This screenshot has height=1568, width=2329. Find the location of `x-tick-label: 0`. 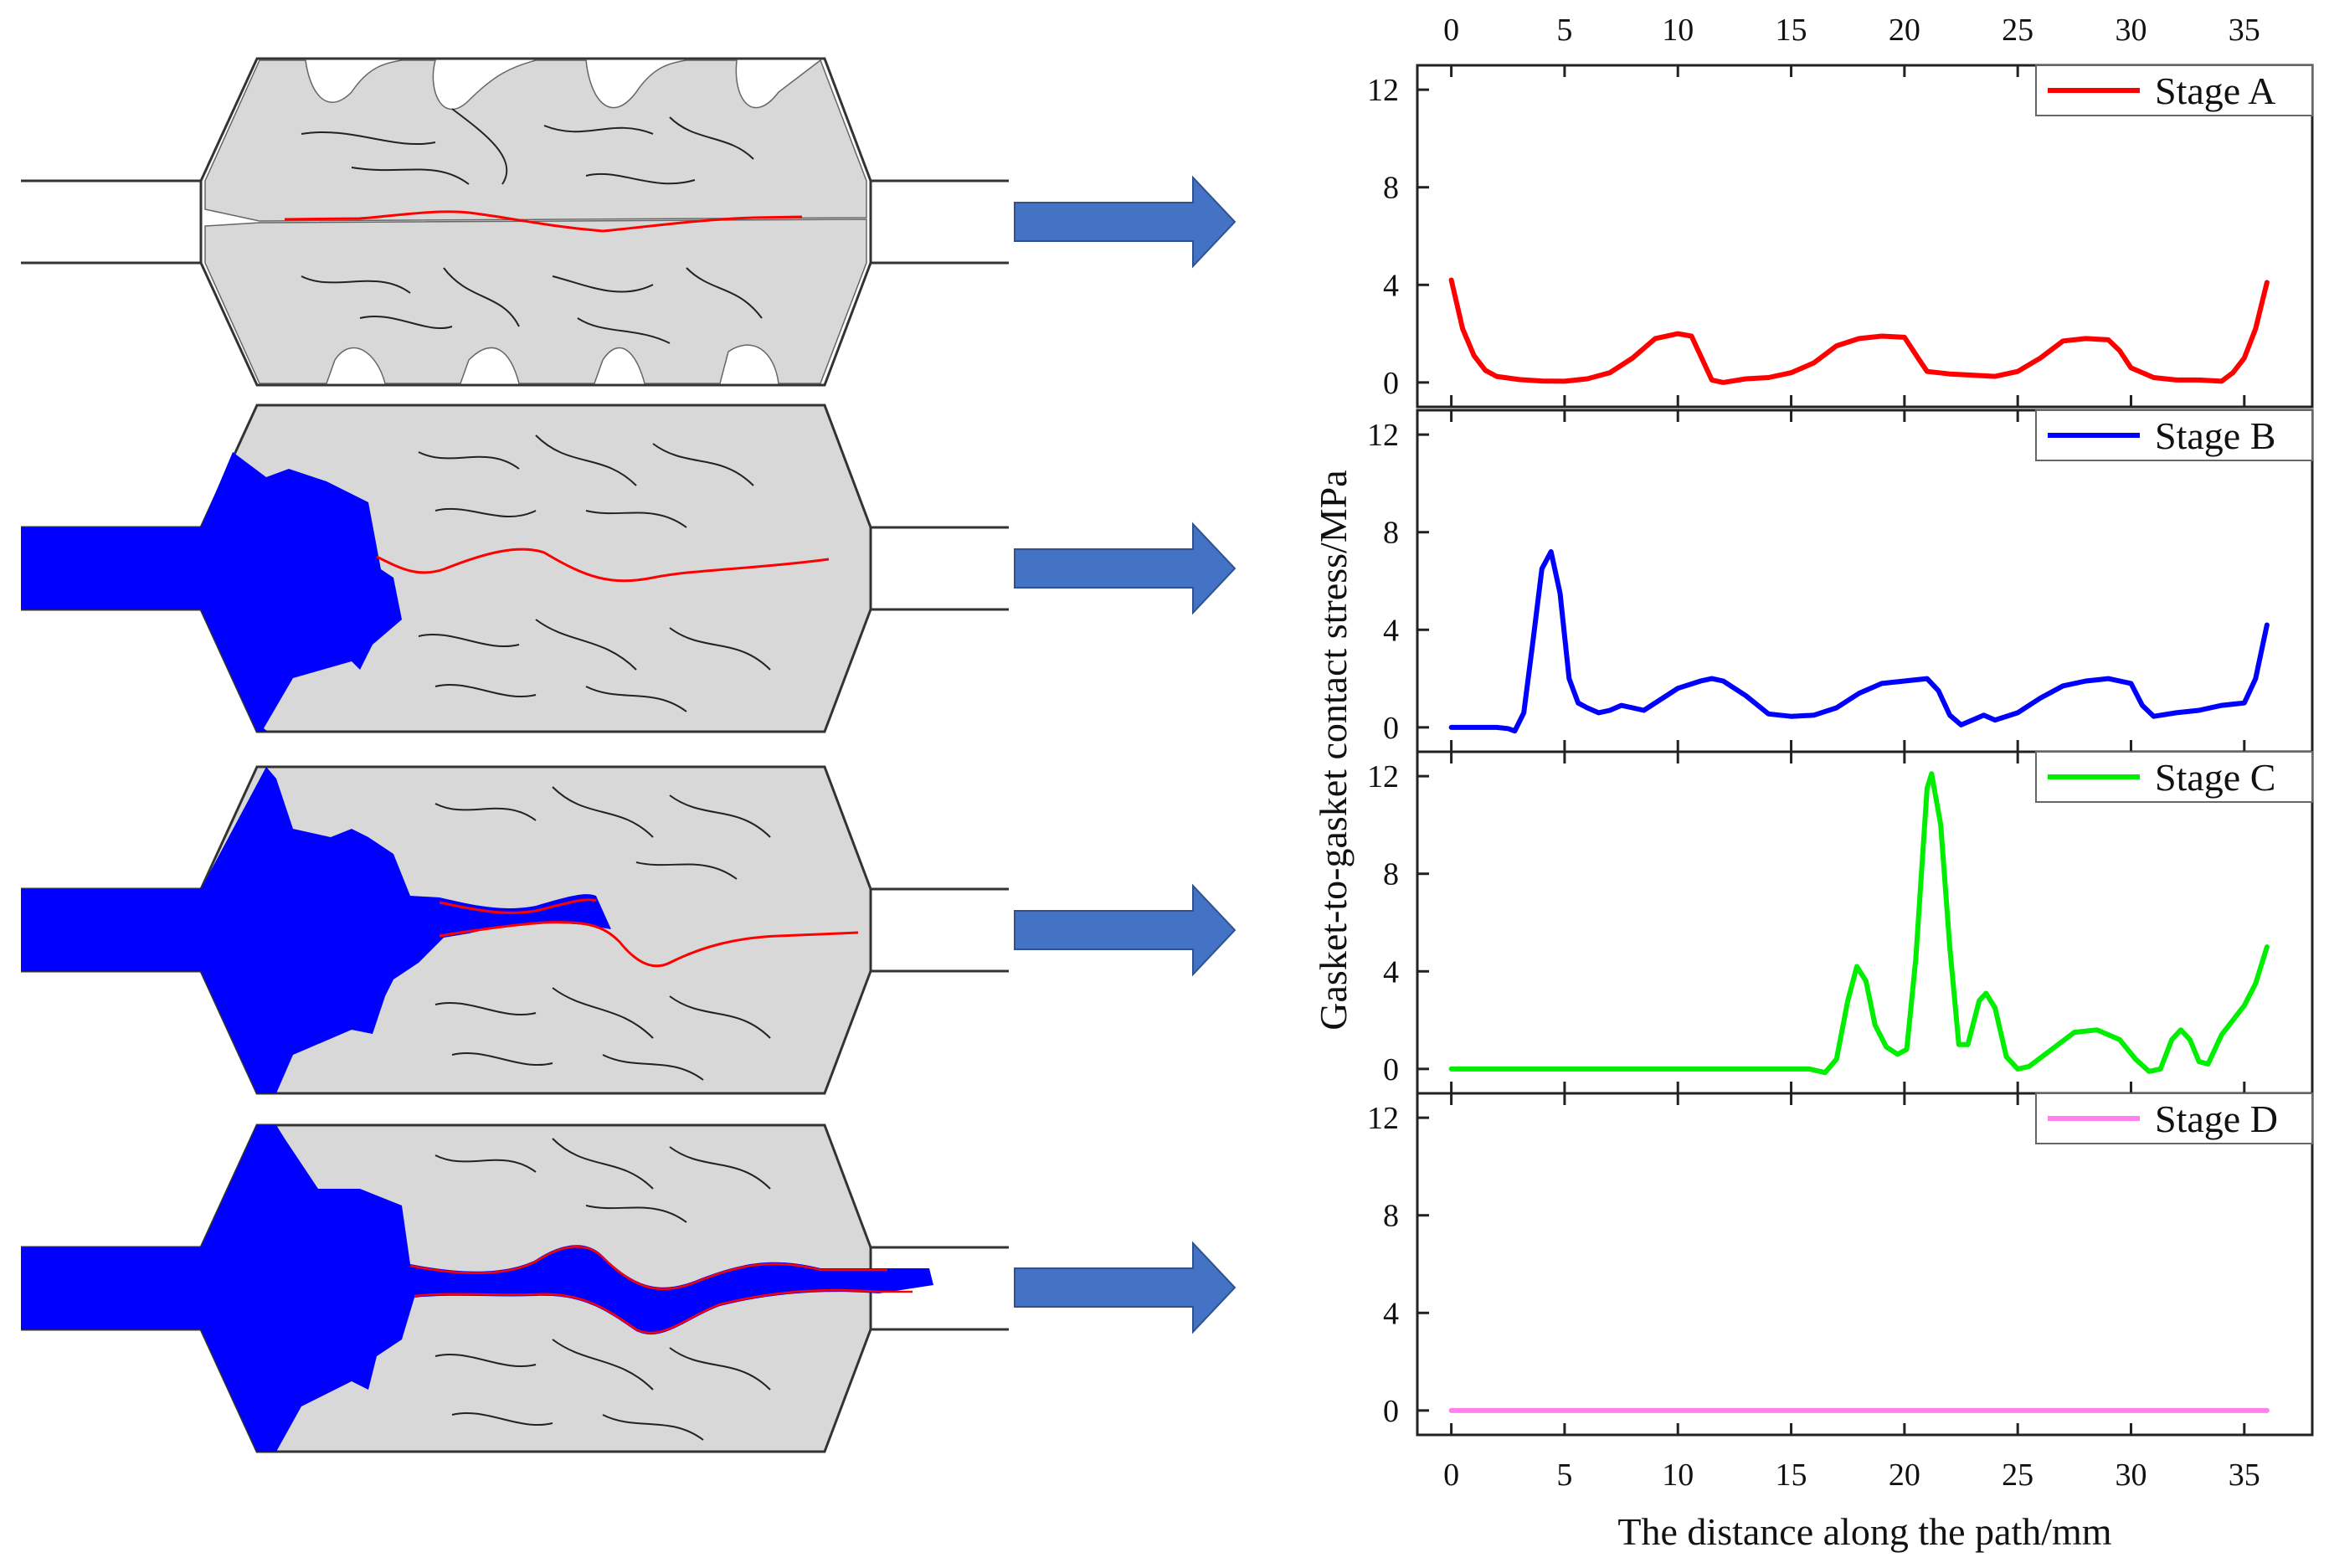

x-tick-label: 0 is located at coordinates (1451, 1475).